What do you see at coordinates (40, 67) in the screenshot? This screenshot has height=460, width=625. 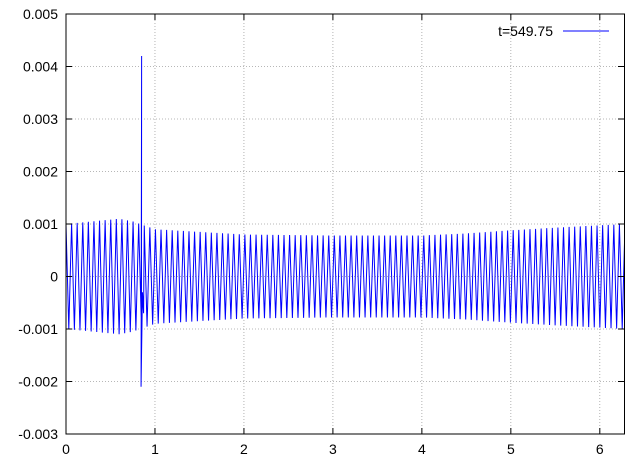 I see `y-tick-label: 0.004` at bounding box center [40, 67].